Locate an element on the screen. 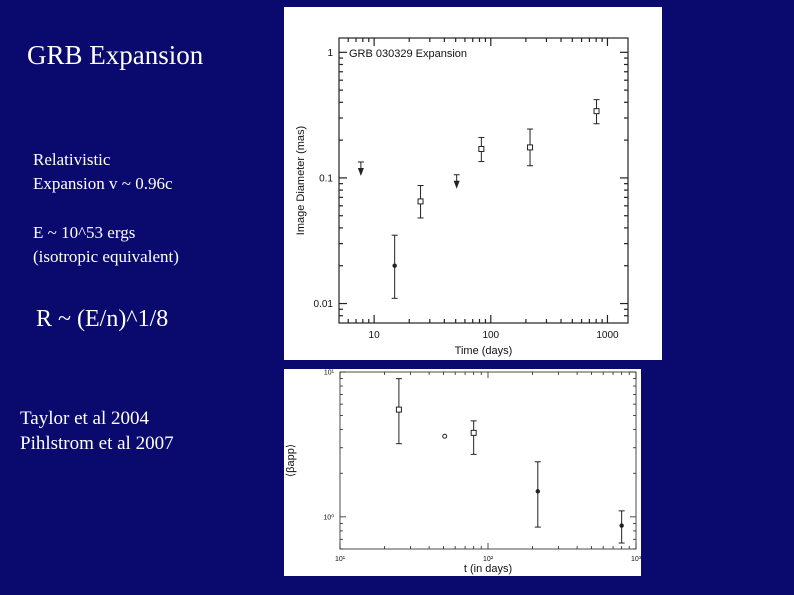  x-axis-label: t (in days) is located at coordinates (488, 569).